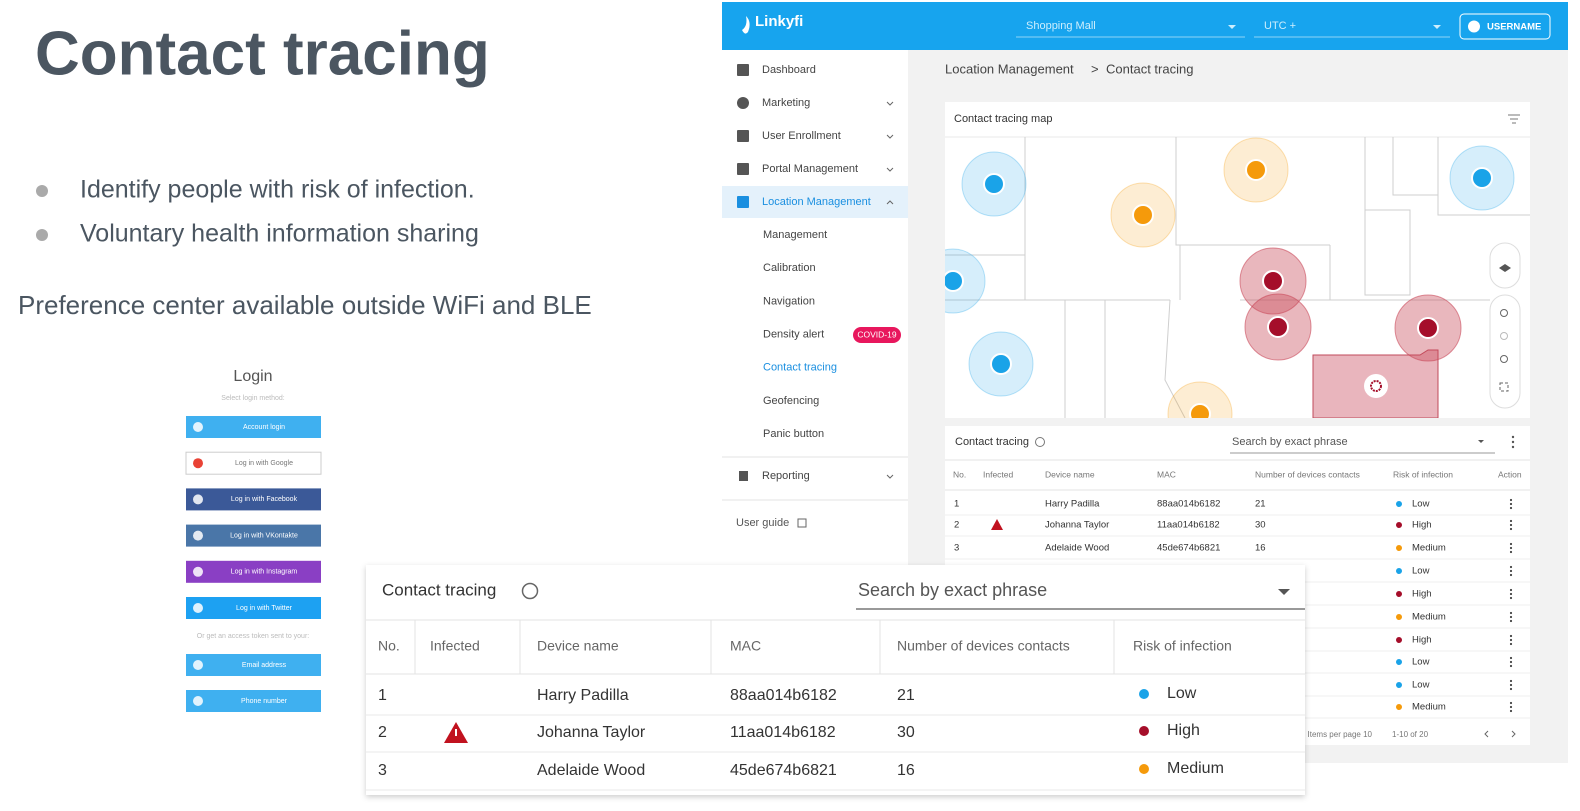 The image size is (1580, 811). Describe the element at coordinates (1340, 734) in the screenshot. I see `items-per-page: Items per page 10` at that location.